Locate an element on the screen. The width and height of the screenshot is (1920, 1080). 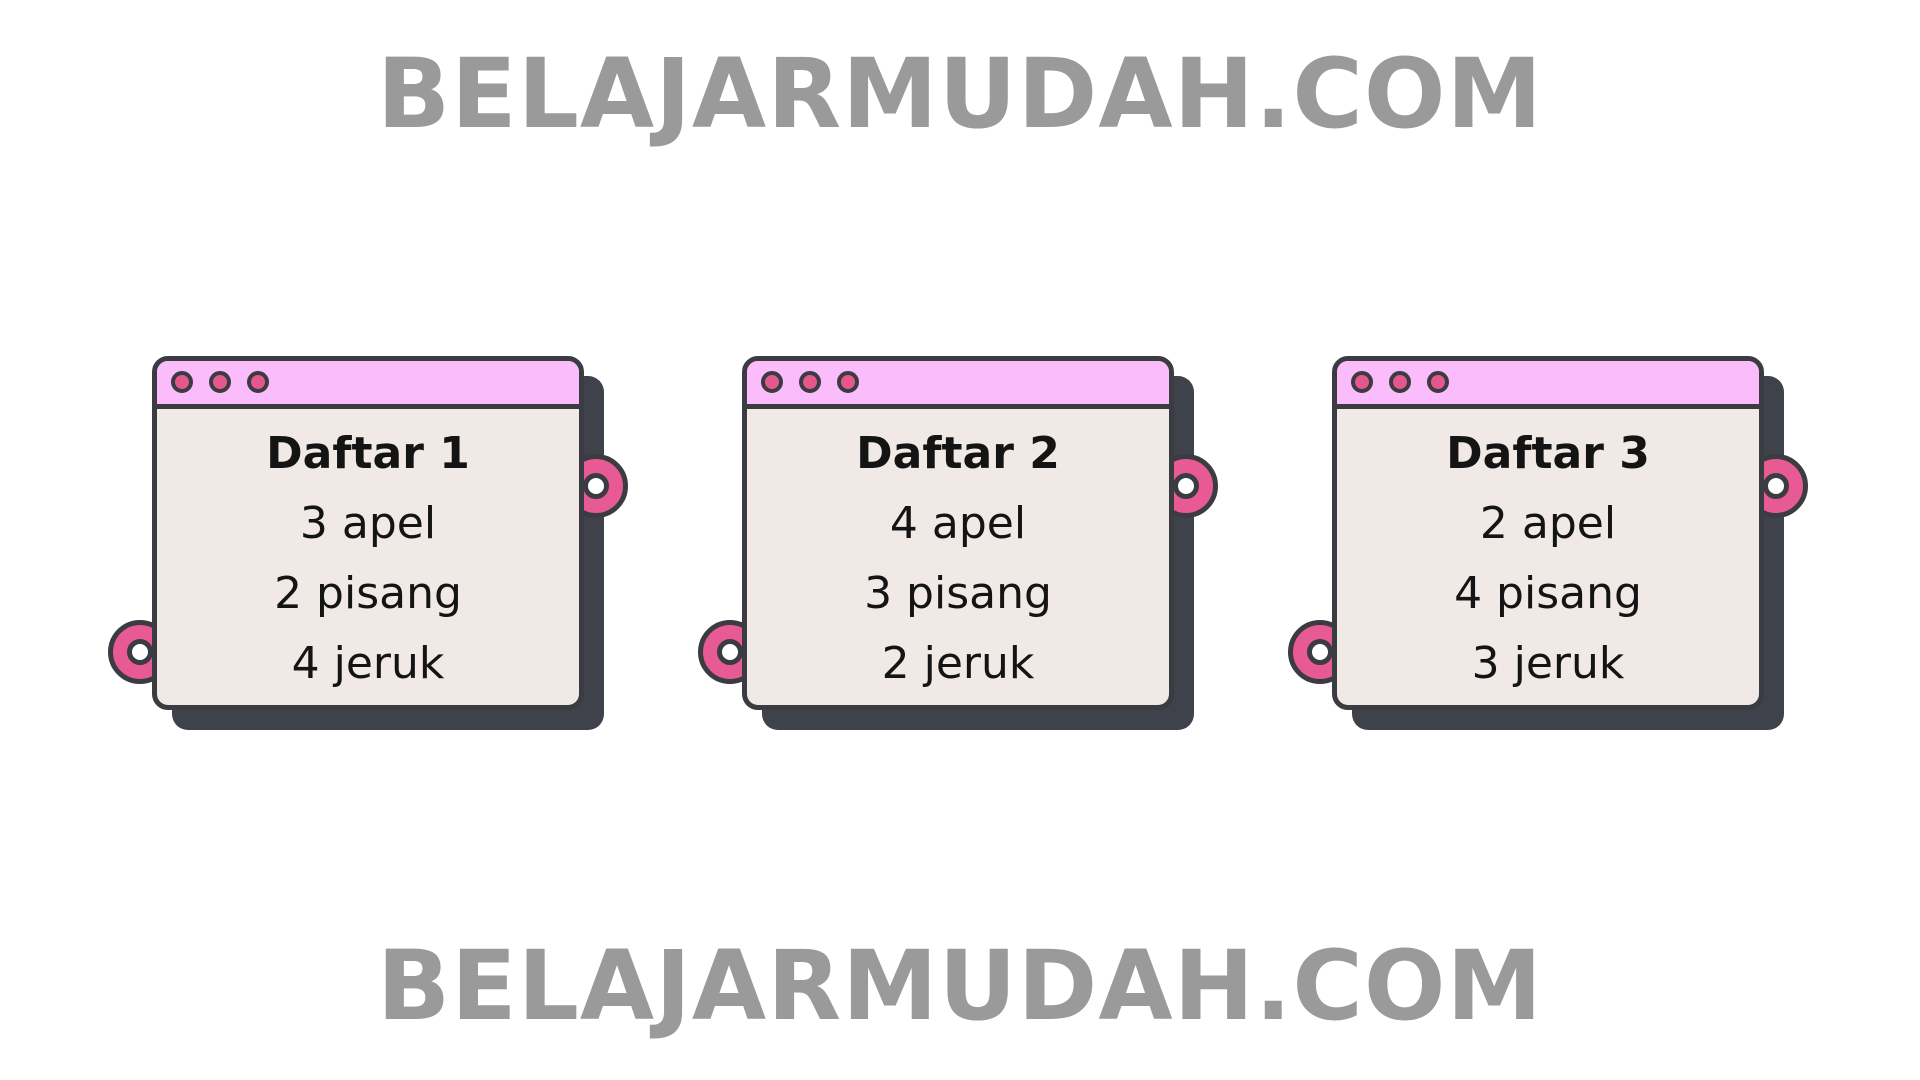
list-item: 4 pisang is located at coordinates (1548, 593).